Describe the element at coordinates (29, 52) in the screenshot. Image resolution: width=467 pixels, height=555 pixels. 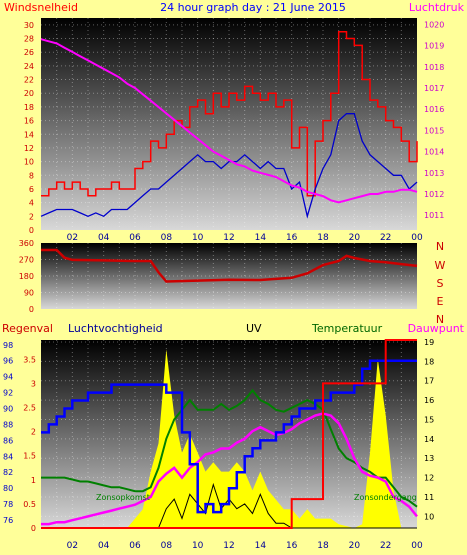
I see `y-tick-label: 26` at that location.